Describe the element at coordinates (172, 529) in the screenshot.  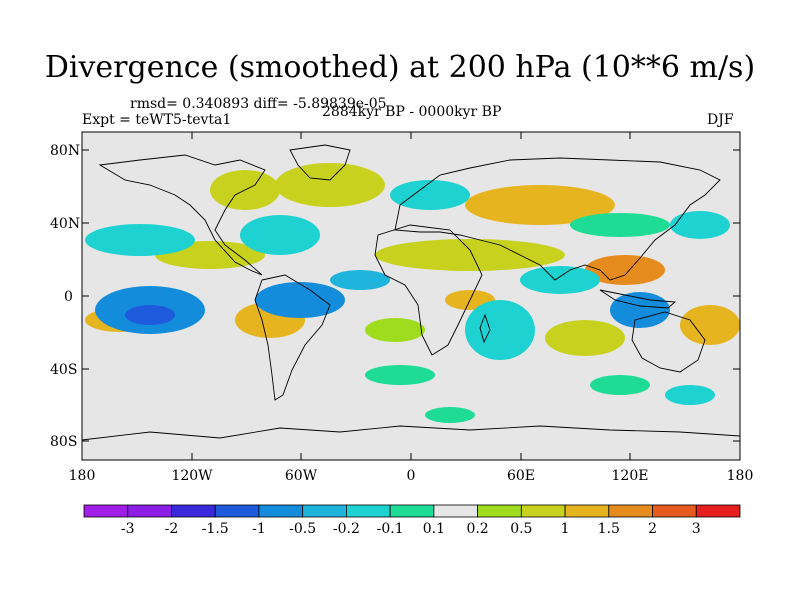
I see `colorbar-label: -2` at that location.